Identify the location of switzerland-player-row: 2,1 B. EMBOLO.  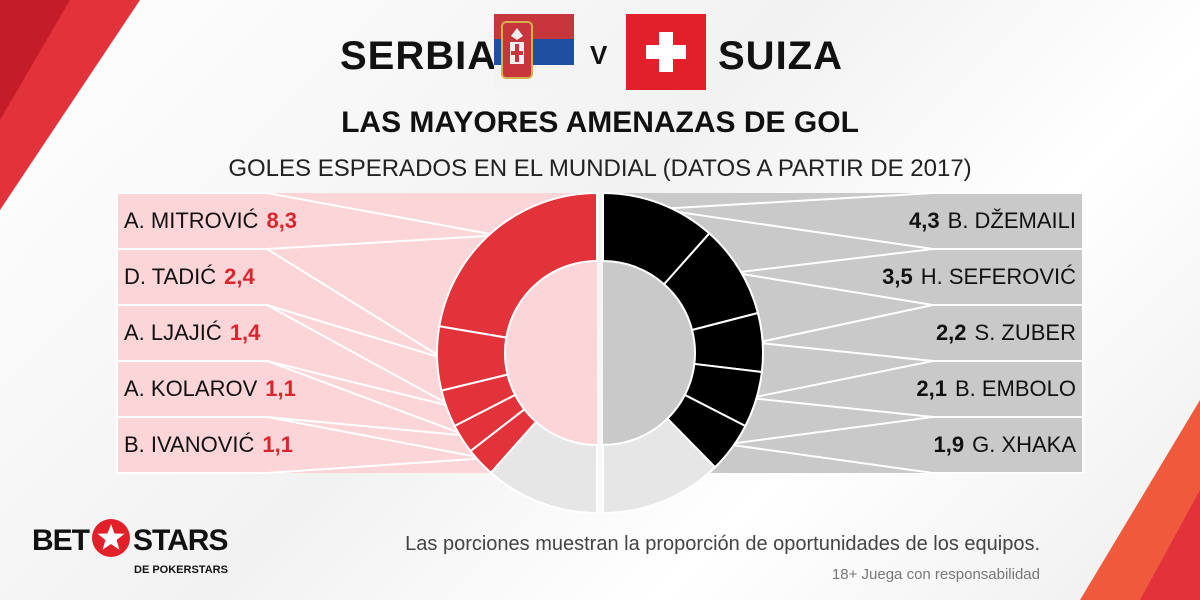
(996, 389).